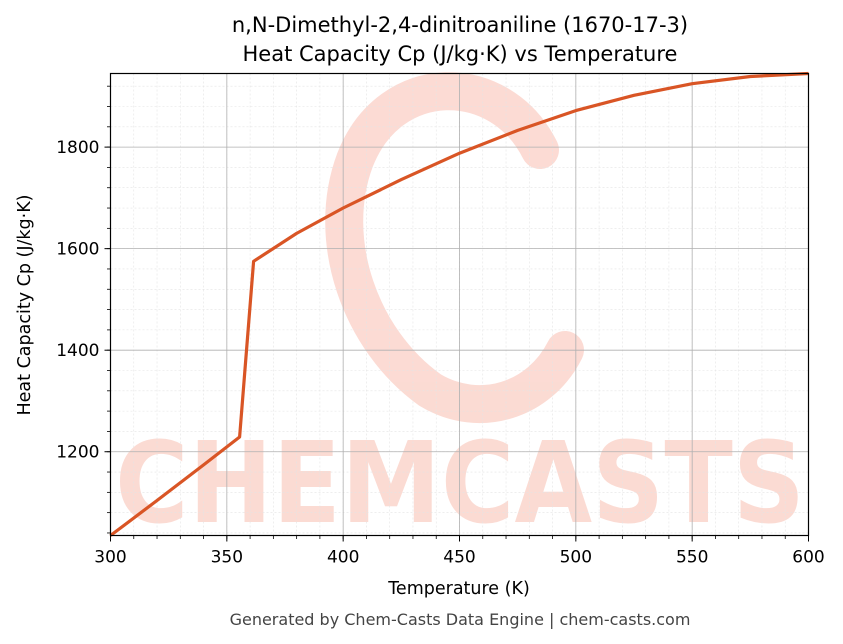 The width and height of the screenshot is (843, 644). I want to click on x-tick-label: 300, so click(110, 558).